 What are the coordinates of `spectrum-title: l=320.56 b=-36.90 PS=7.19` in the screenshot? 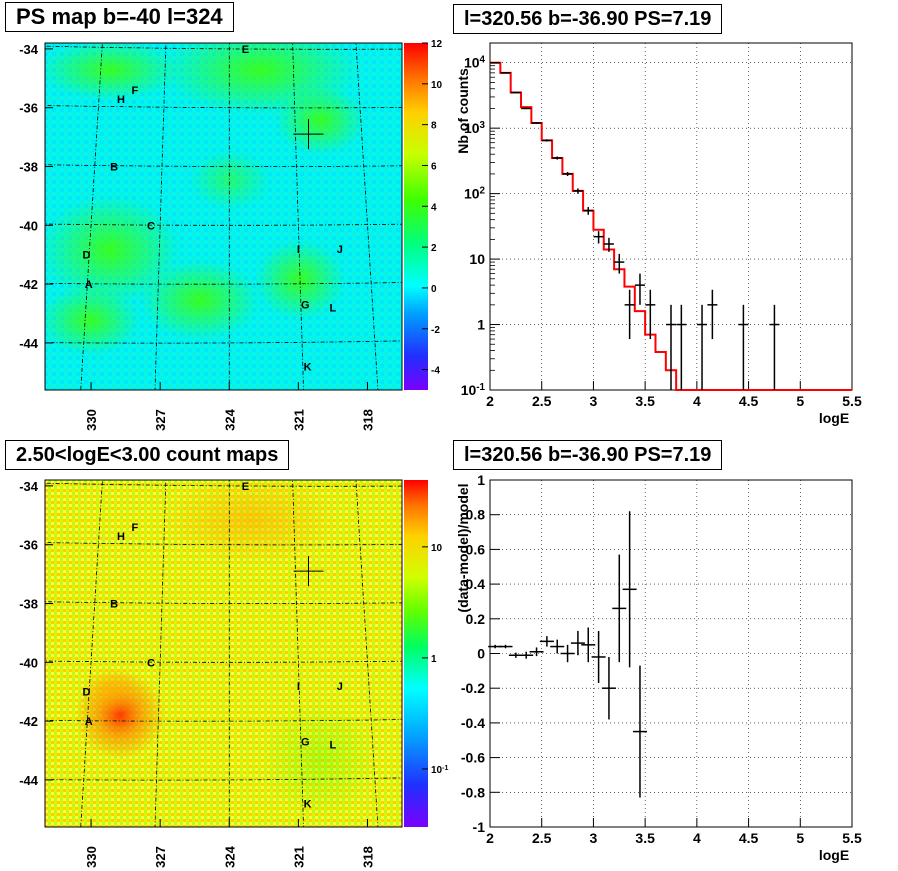 It's located at (588, 19).